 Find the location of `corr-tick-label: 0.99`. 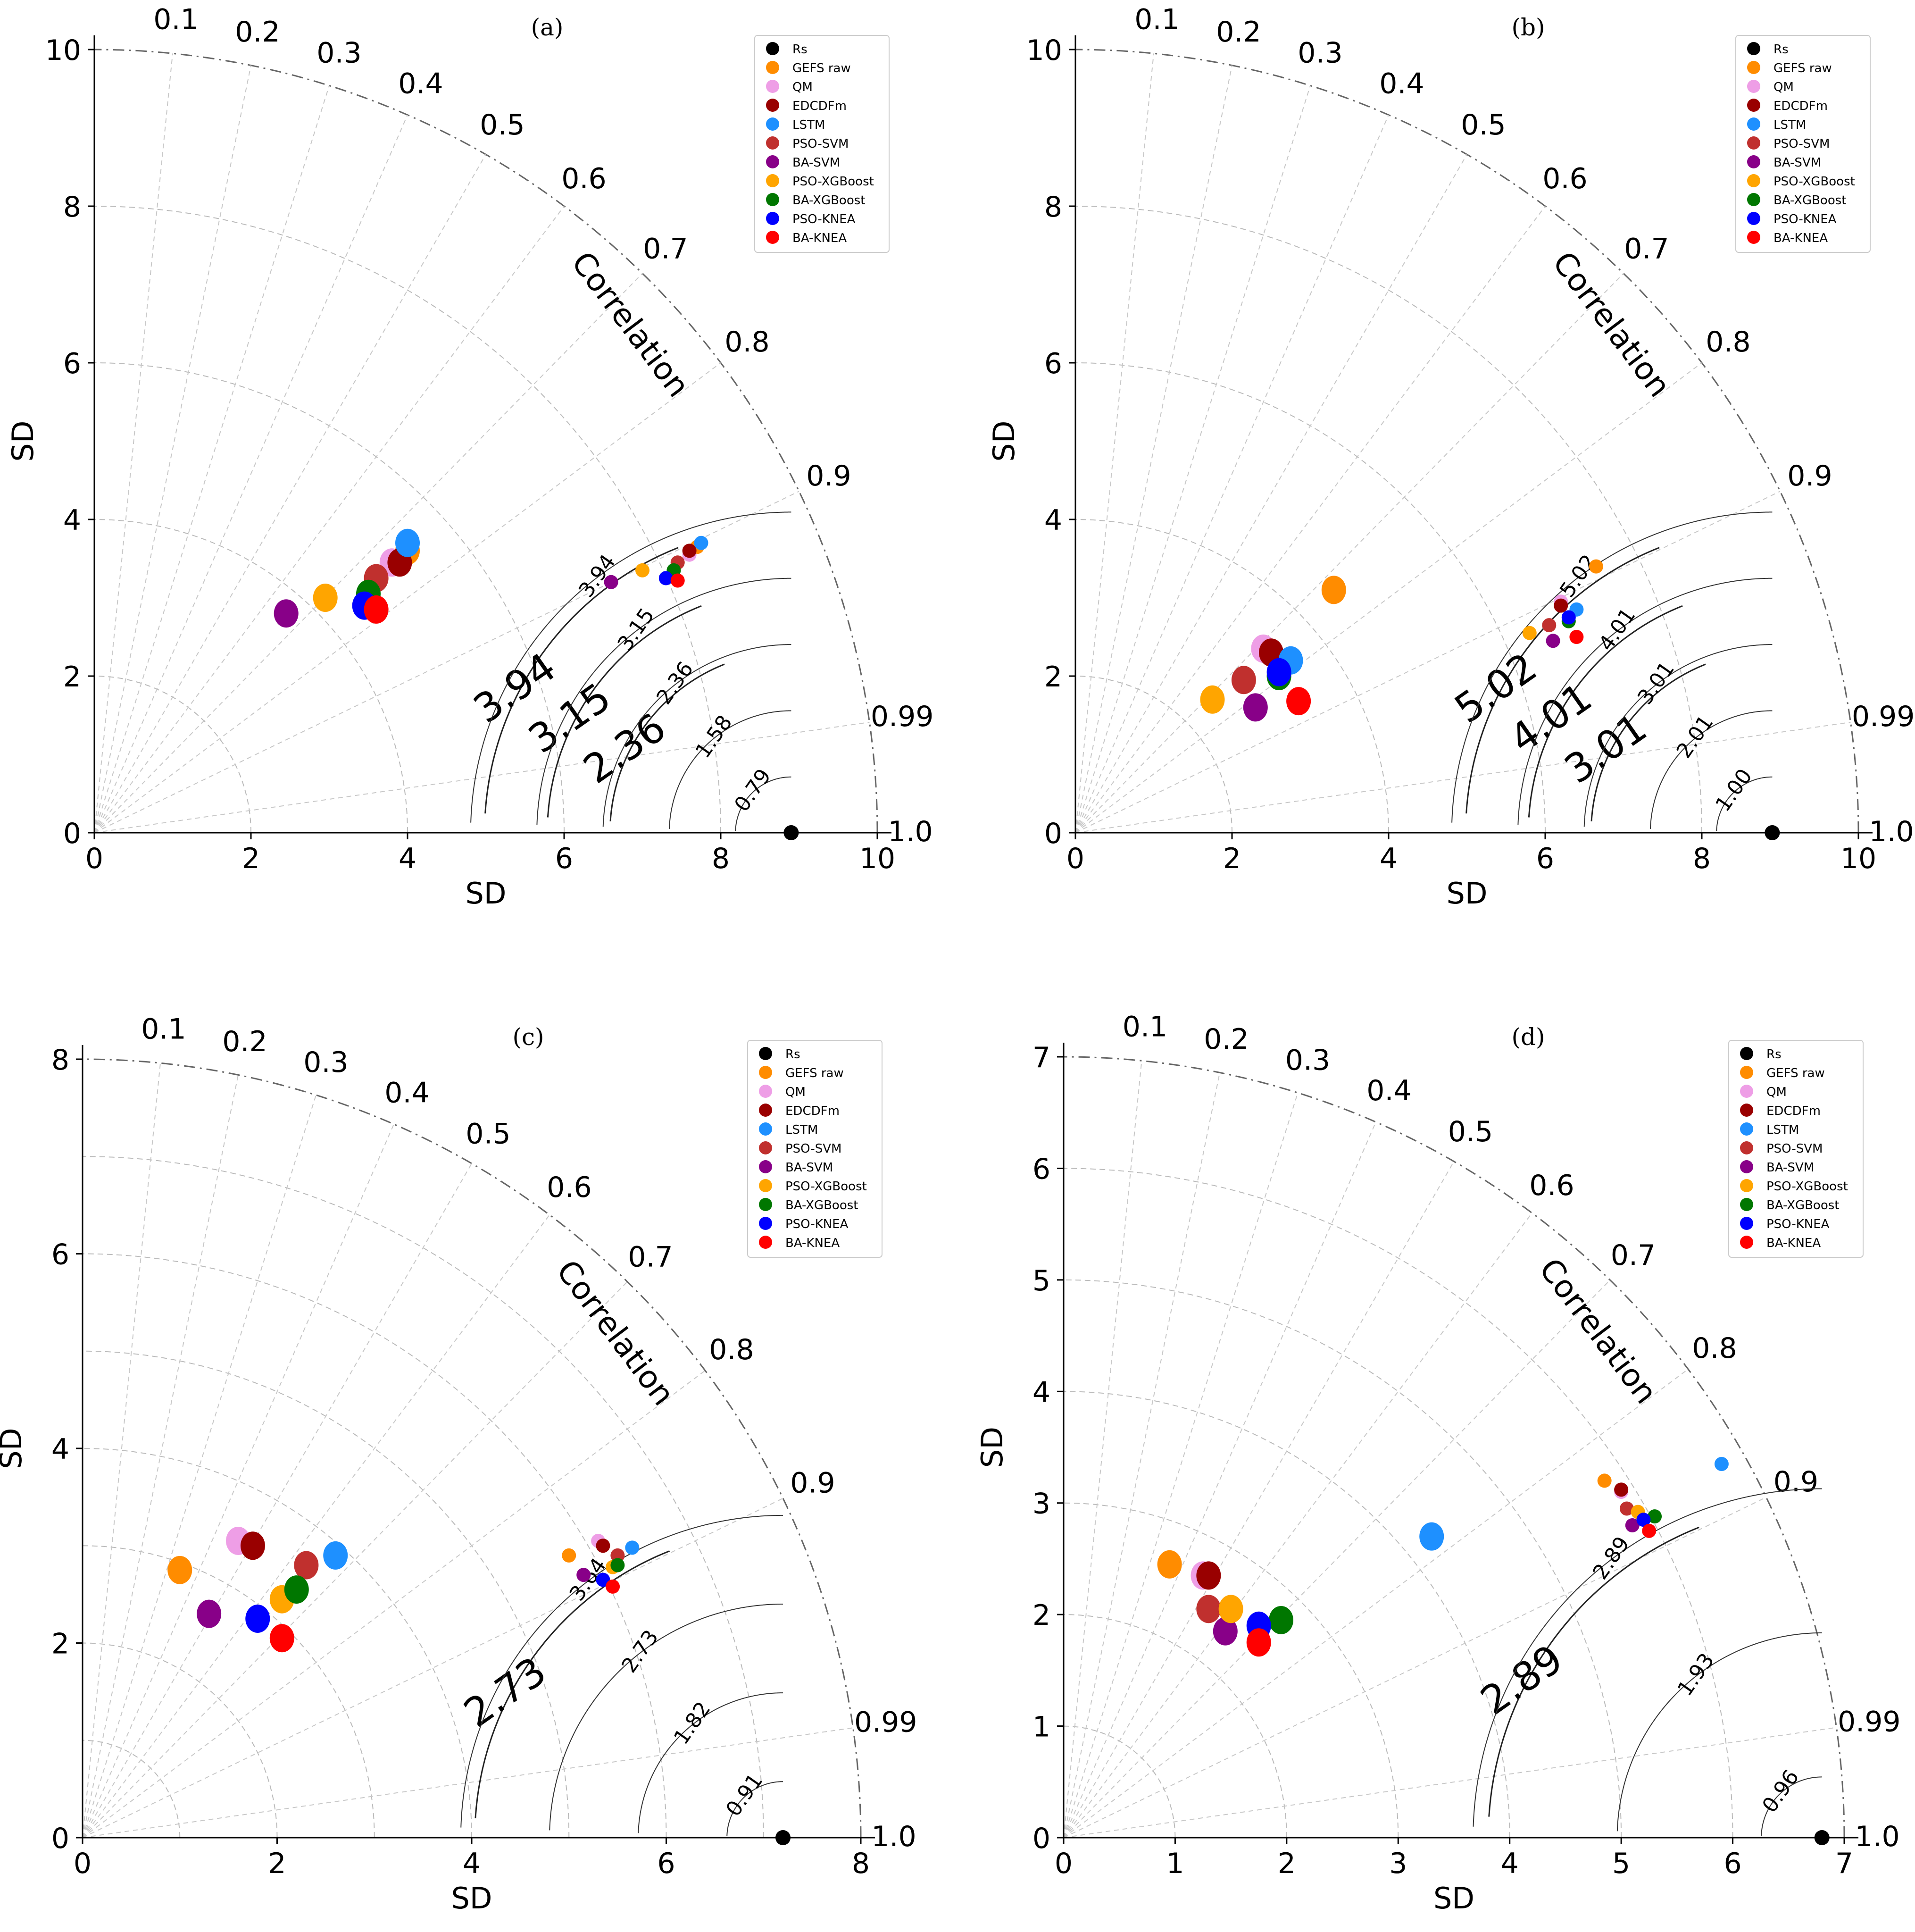

corr-tick-label: 0.99 is located at coordinates (1869, 1722).